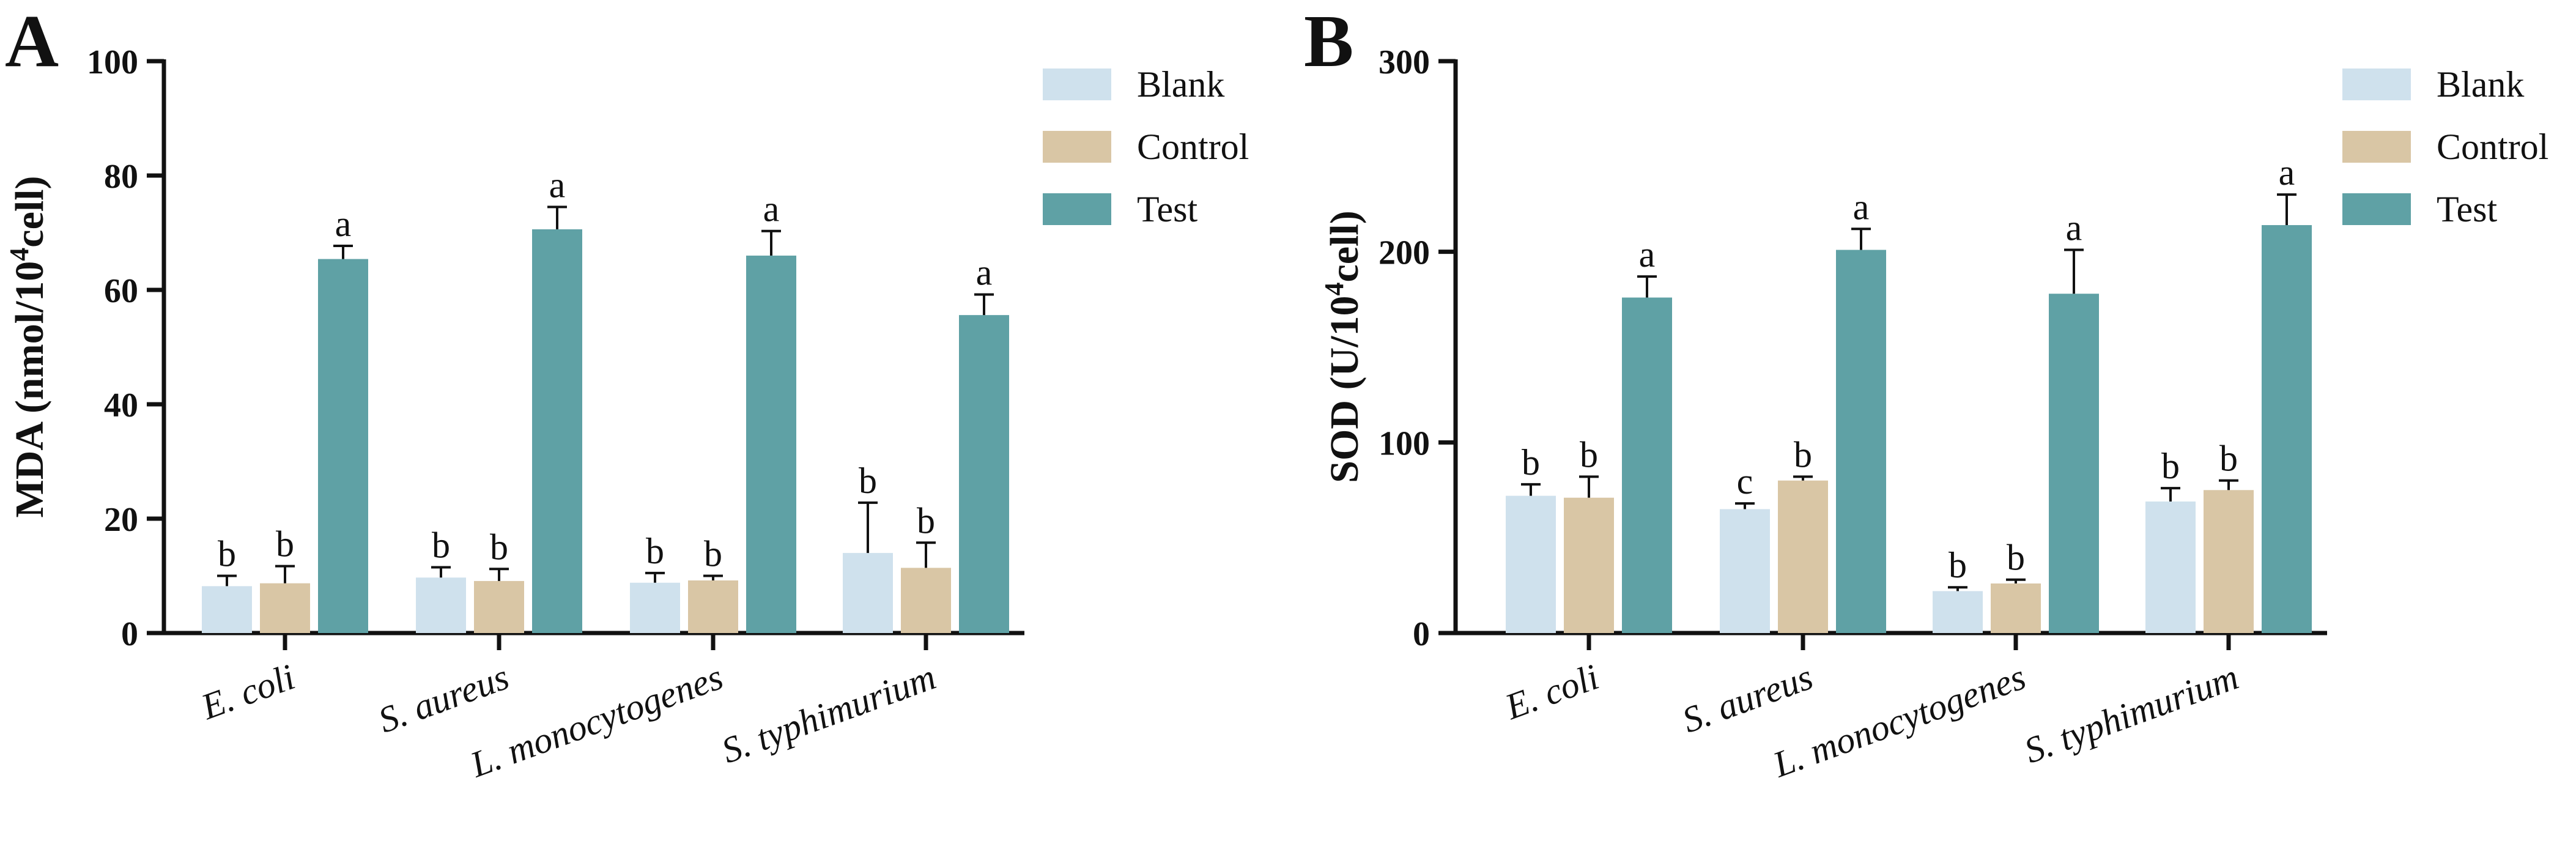  I want to click on y-tick-label: 40, so click(121, 405).